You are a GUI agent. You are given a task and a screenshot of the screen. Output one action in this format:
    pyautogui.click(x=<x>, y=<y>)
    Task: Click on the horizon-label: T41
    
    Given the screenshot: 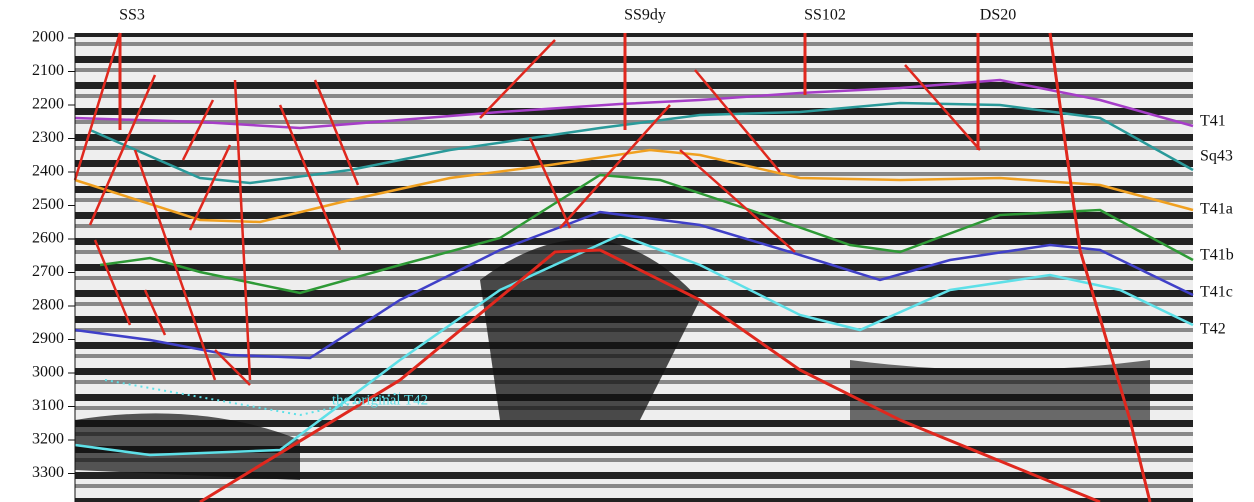 What is the action you would take?
    pyautogui.click(x=1213, y=121)
    